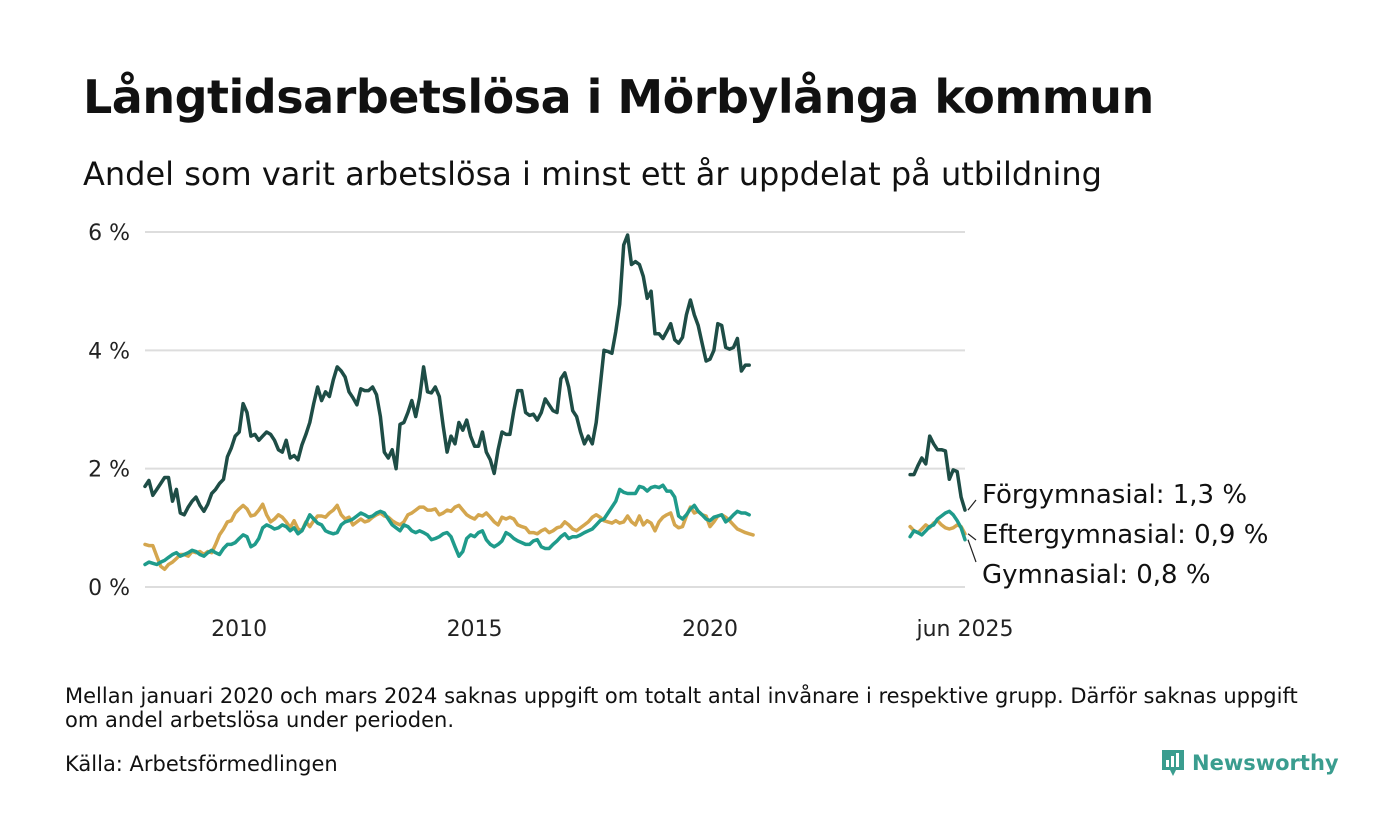  Describe the element at coordinates (710, 629) in the screenshot. I see `x-tick-label: 2020` at that location.